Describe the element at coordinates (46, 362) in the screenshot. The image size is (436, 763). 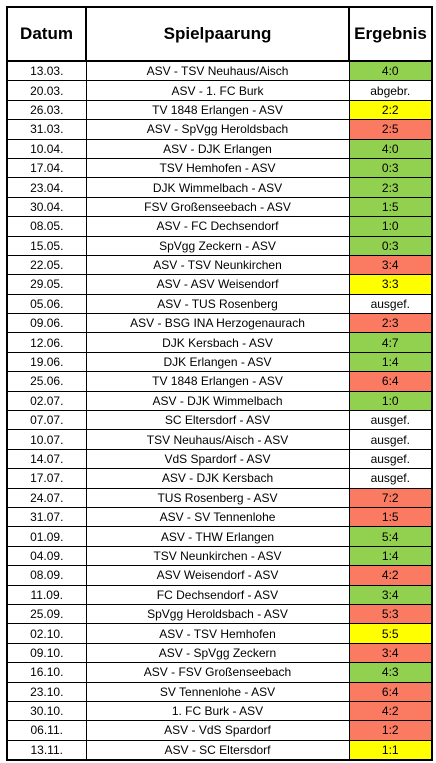
I see `date-cell: 19.06.` at that location.